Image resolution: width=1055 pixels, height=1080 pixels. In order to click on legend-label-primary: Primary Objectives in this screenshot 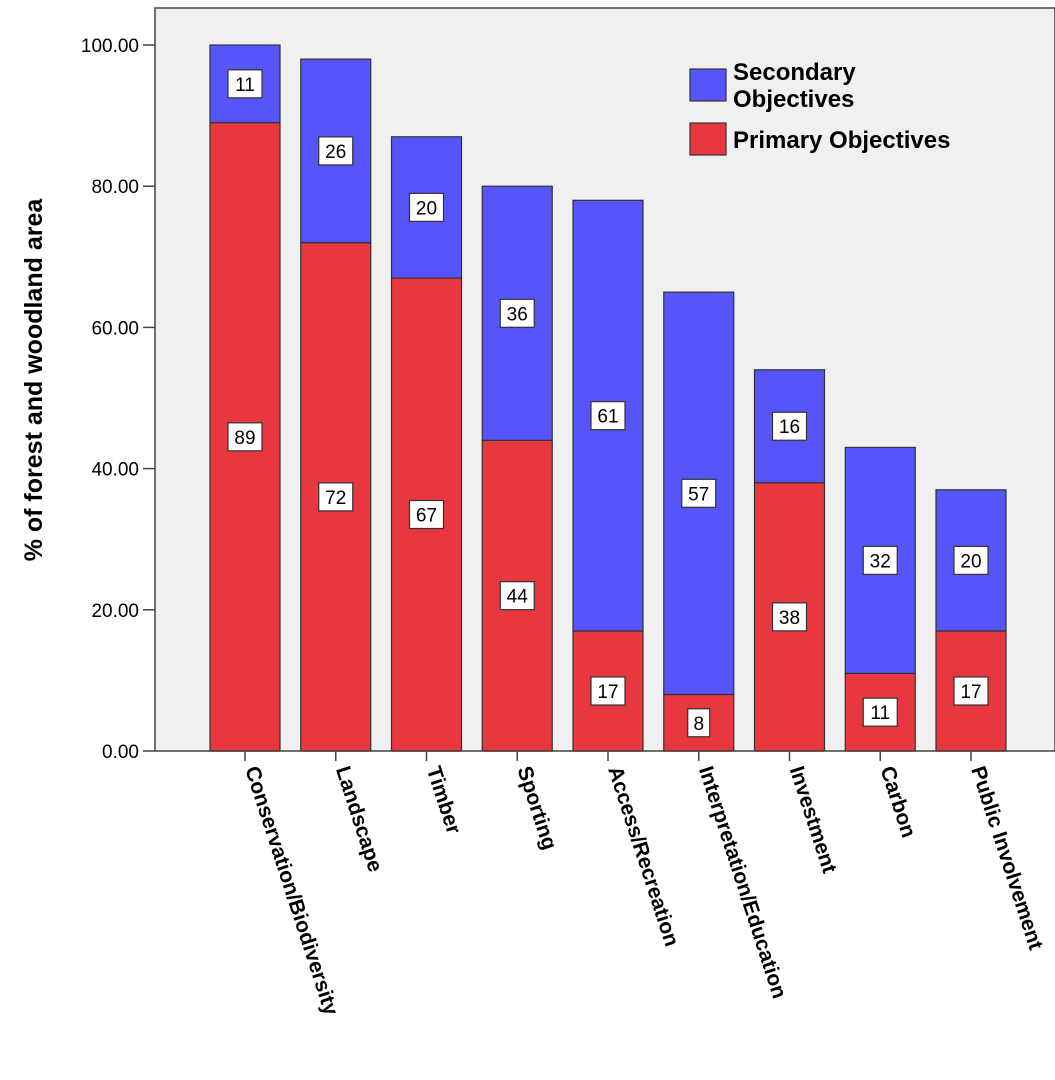, I will do `click(841, 140)`.